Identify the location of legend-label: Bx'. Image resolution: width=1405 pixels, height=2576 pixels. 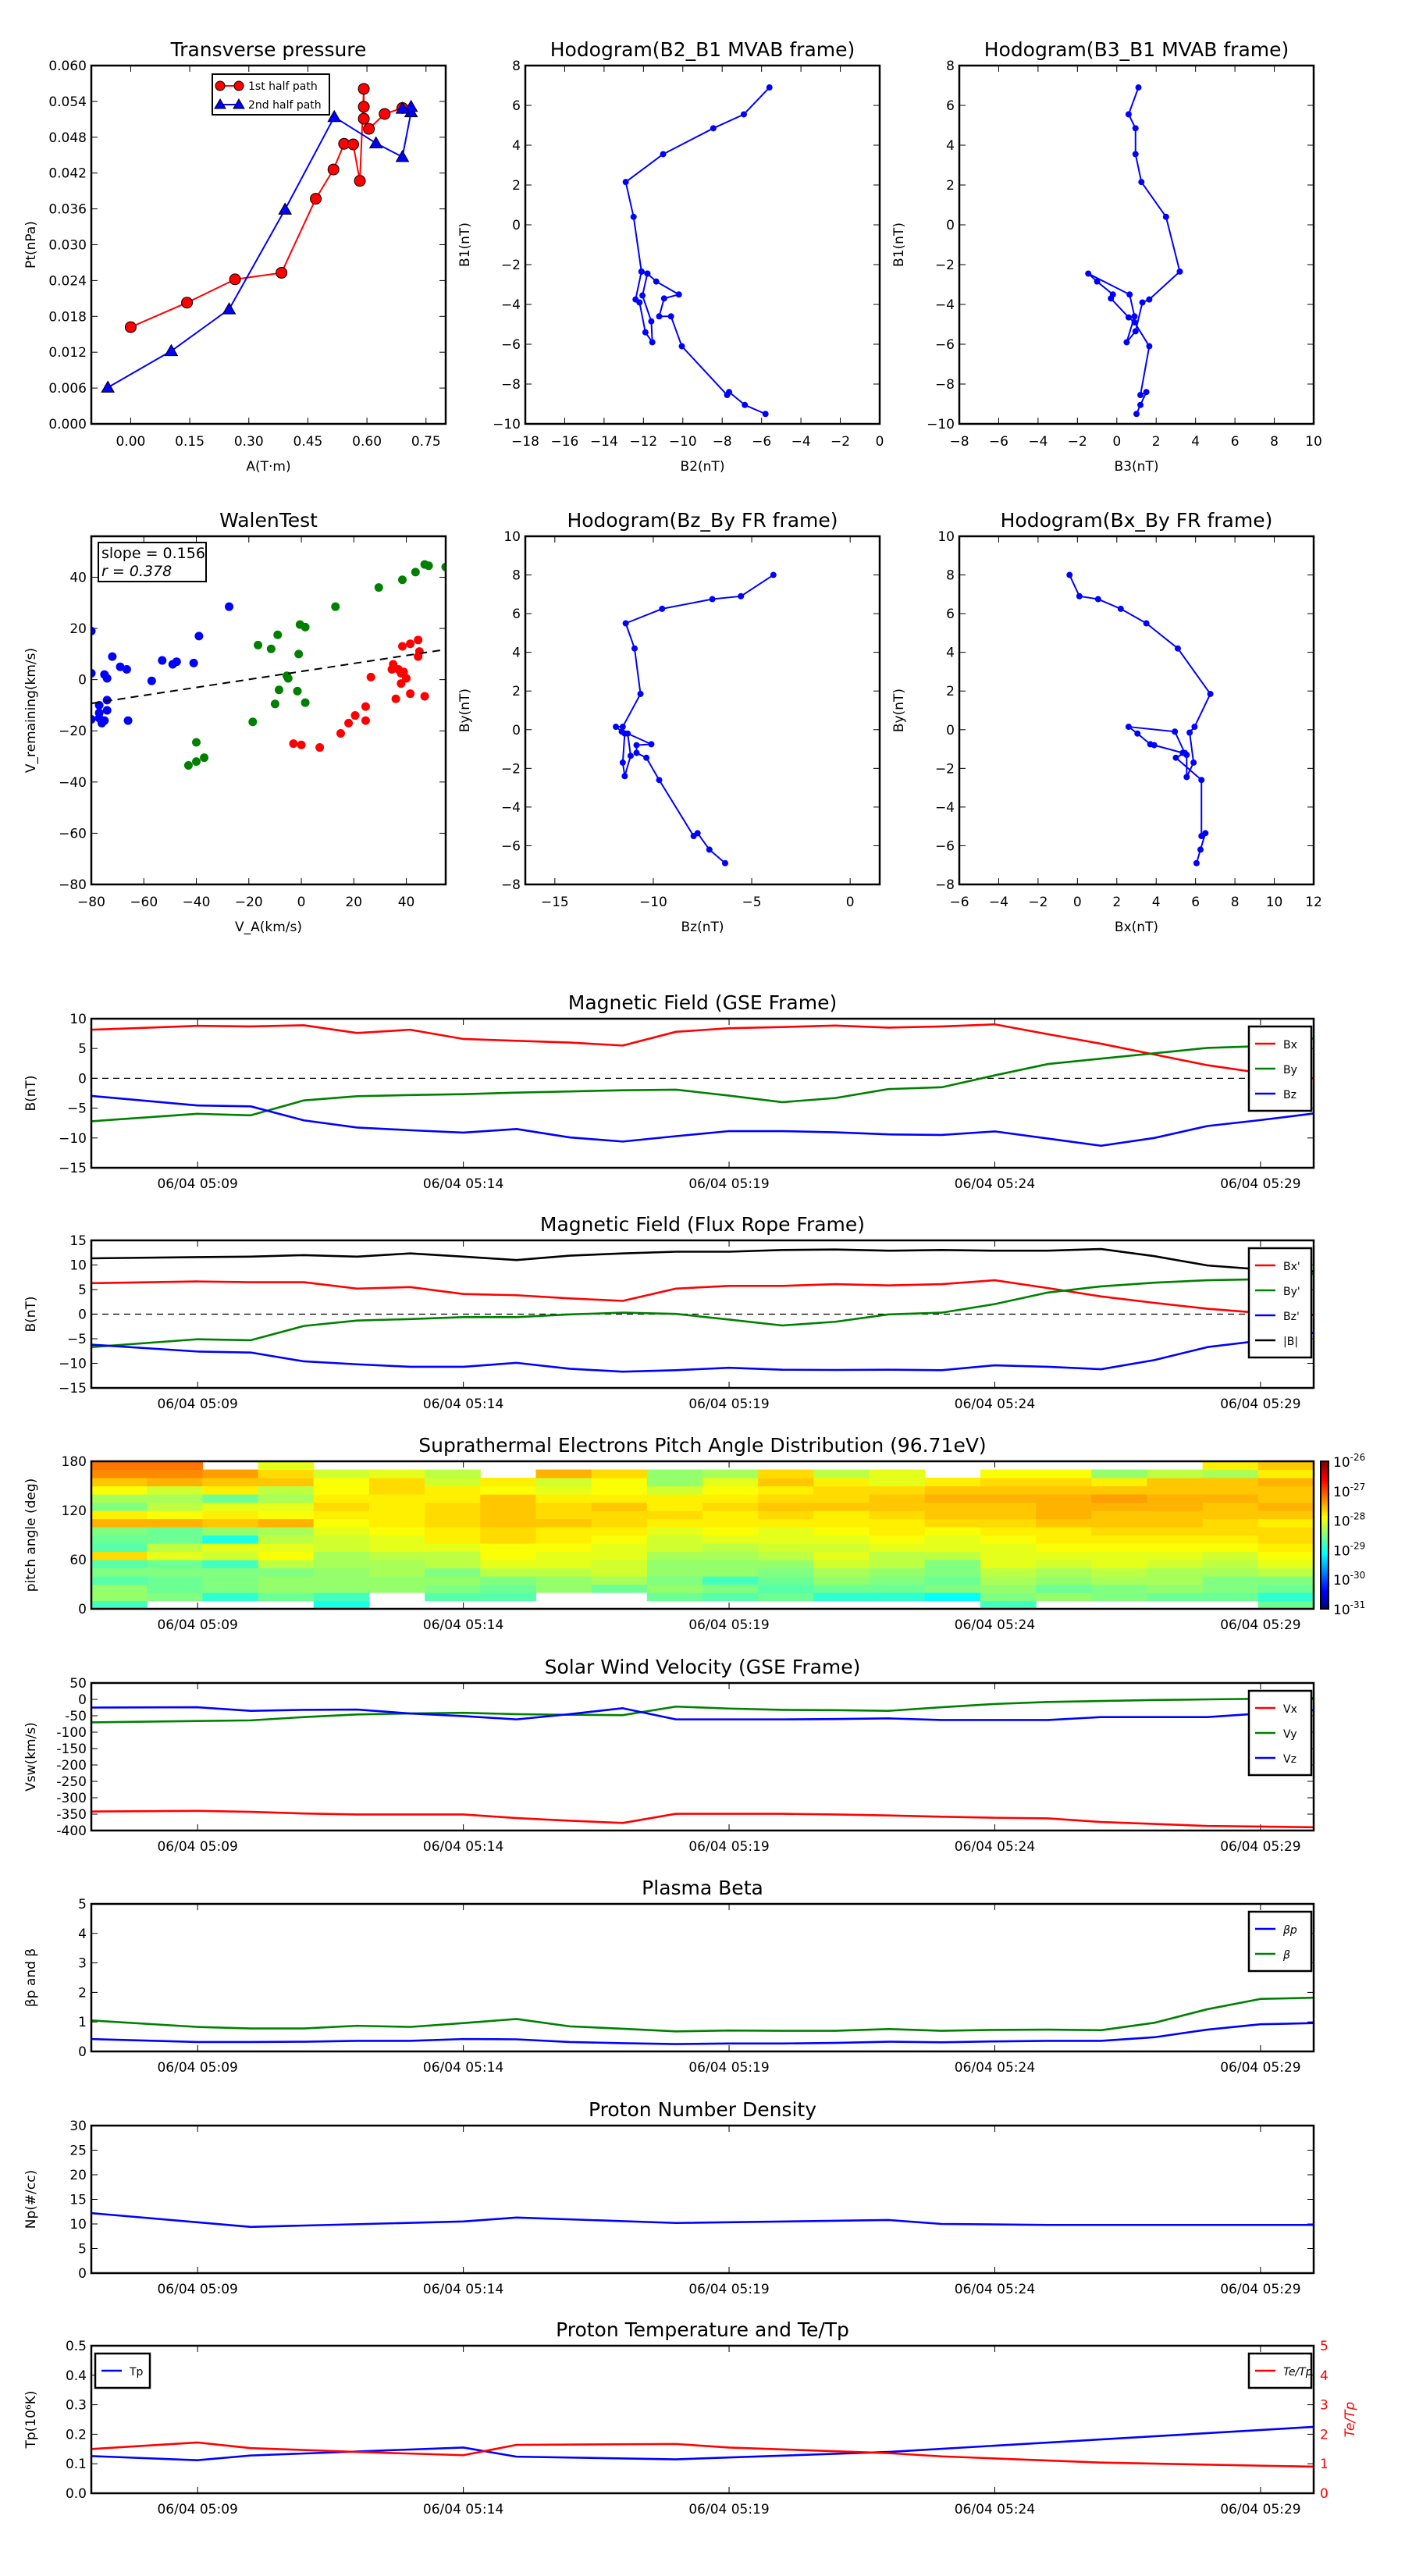
(1291, 1267).